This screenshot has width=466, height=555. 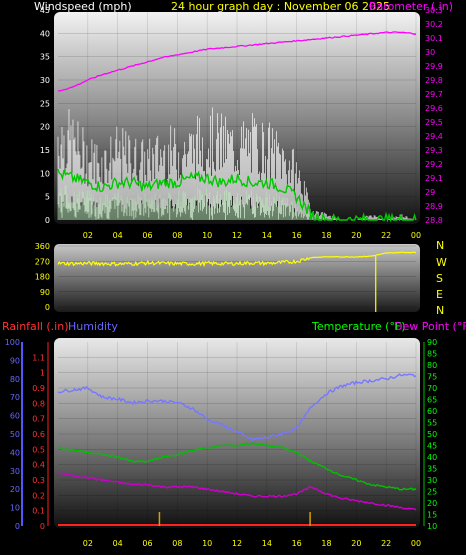 I want to click on panel3-x-tick-label: 00, so click(x=416, y=543).